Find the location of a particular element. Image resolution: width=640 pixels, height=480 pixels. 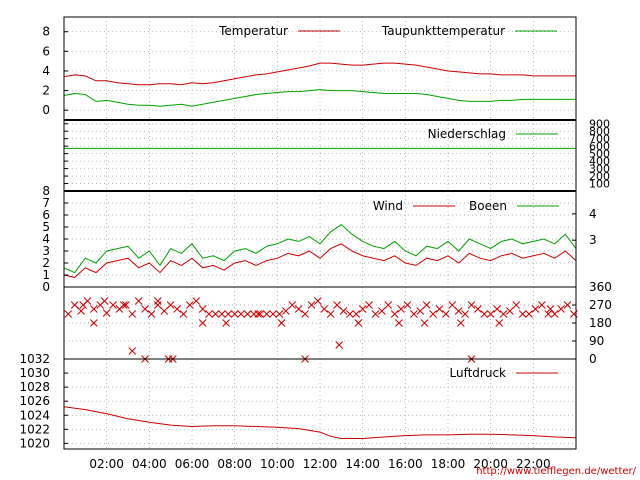

time-tick-label: 02:00 is located at coordinates (106, 464).